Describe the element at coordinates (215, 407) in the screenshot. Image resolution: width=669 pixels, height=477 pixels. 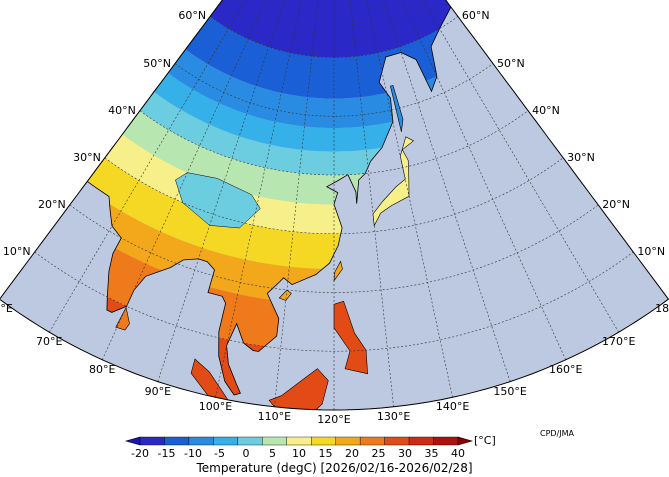
I see `lon-label-bottom: 100°E` at that location.